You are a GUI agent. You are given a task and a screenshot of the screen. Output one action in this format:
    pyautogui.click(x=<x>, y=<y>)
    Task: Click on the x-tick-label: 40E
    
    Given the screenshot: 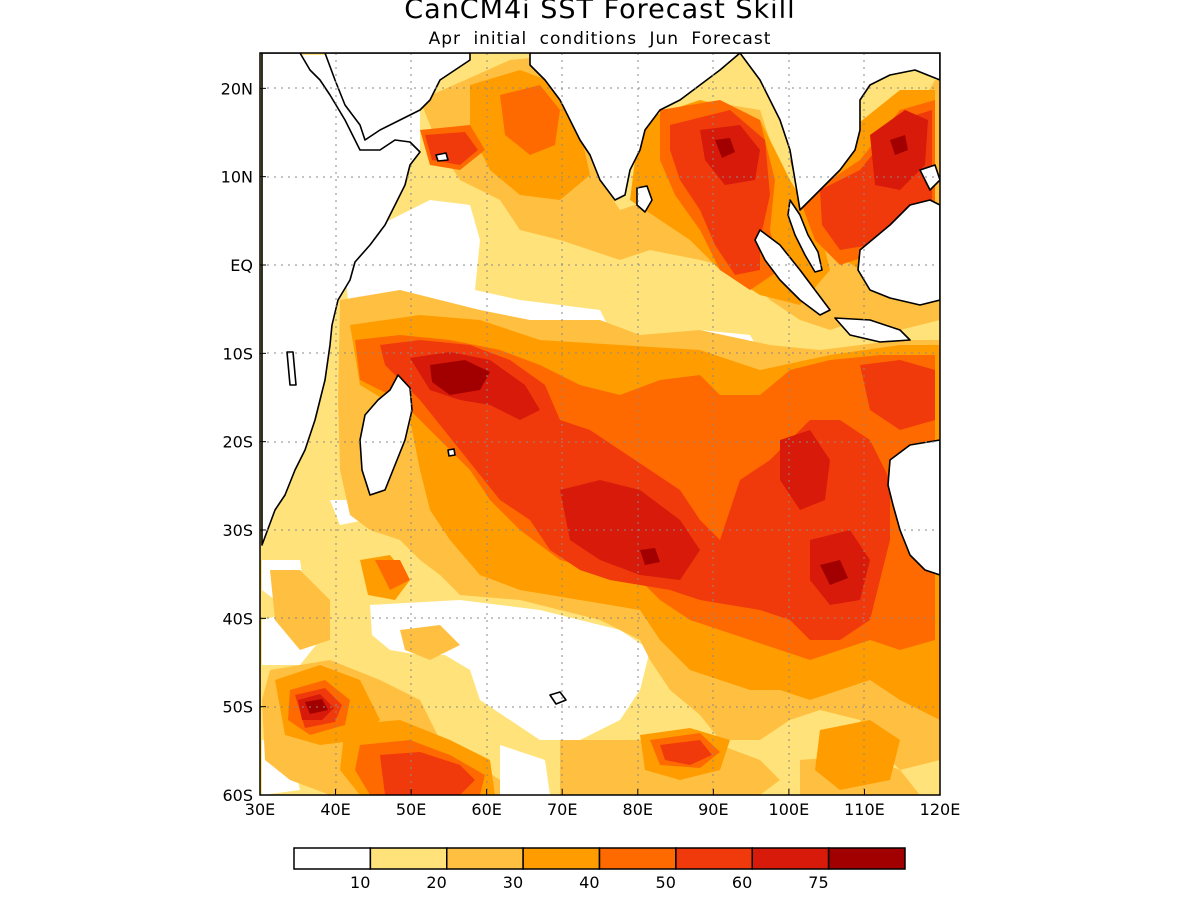 What is the action you would take?
    pyautogui.click(x=335, y=809)
    